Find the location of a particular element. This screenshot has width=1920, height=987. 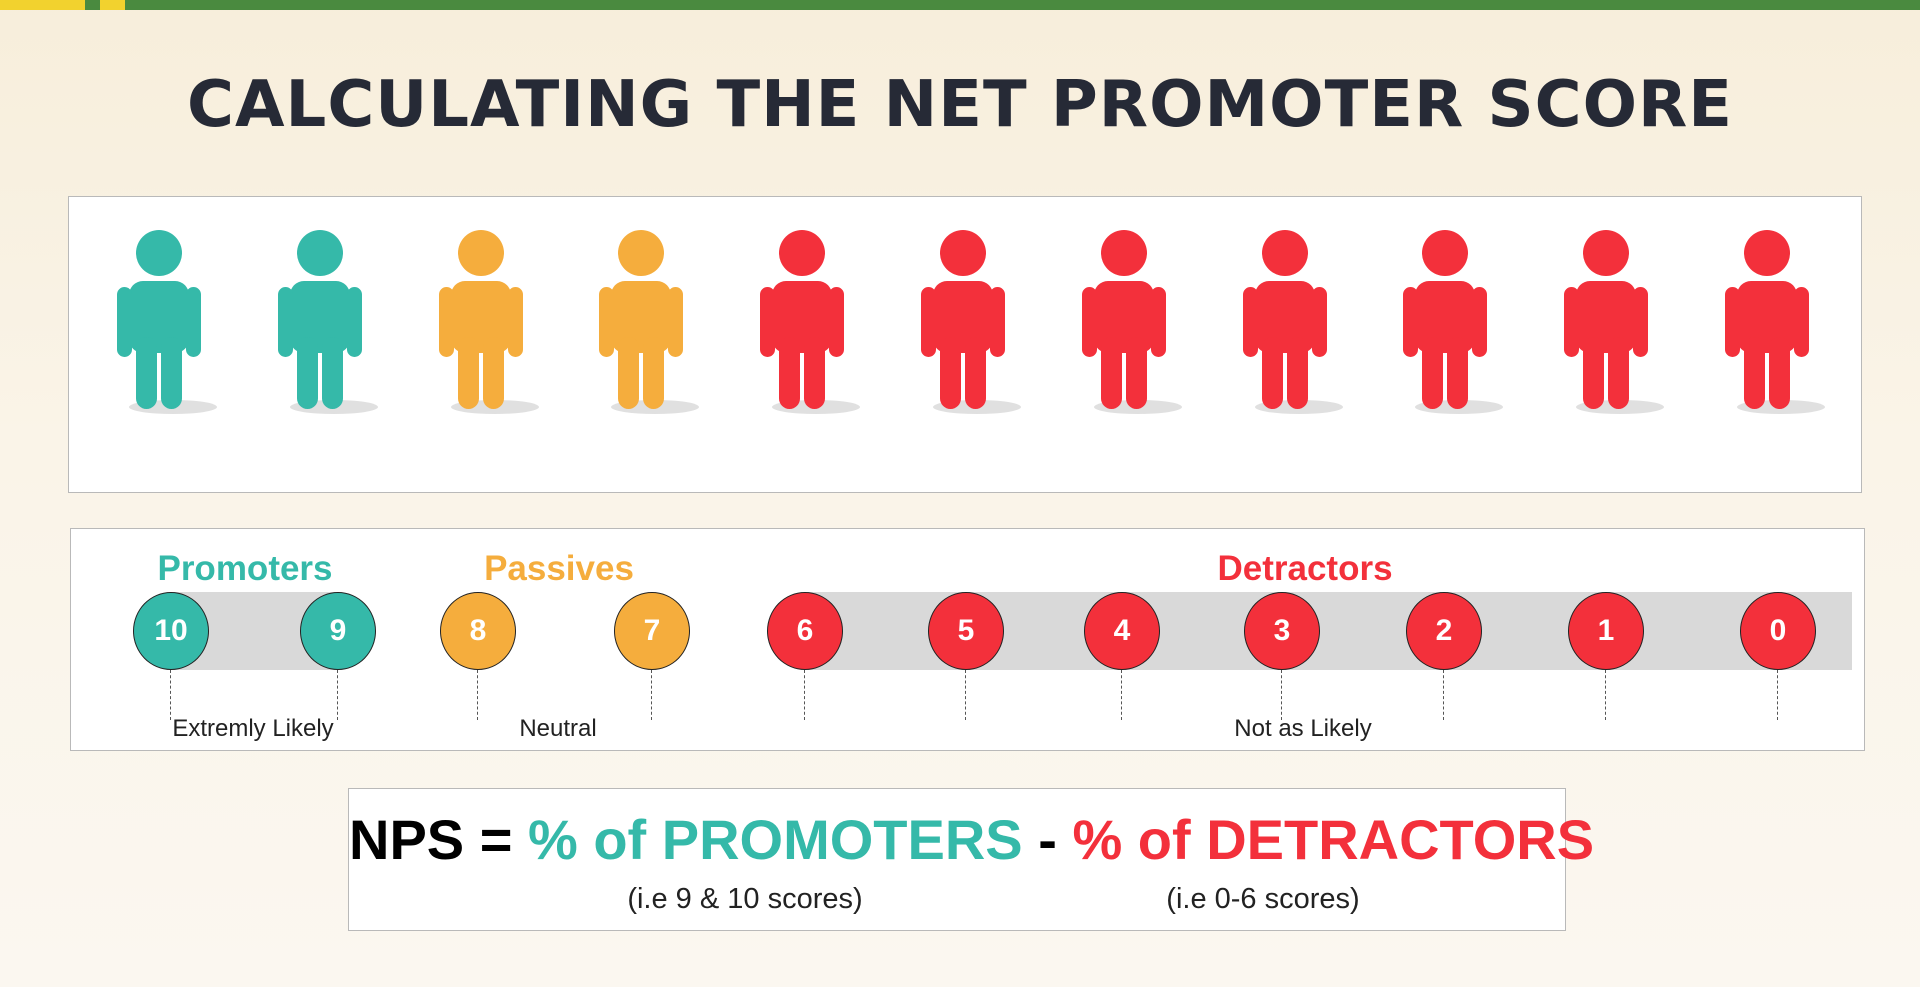

nps-formula: NPS = % of PROMOTERS - % of DETRACTORS is located at coordinates (971, 839).